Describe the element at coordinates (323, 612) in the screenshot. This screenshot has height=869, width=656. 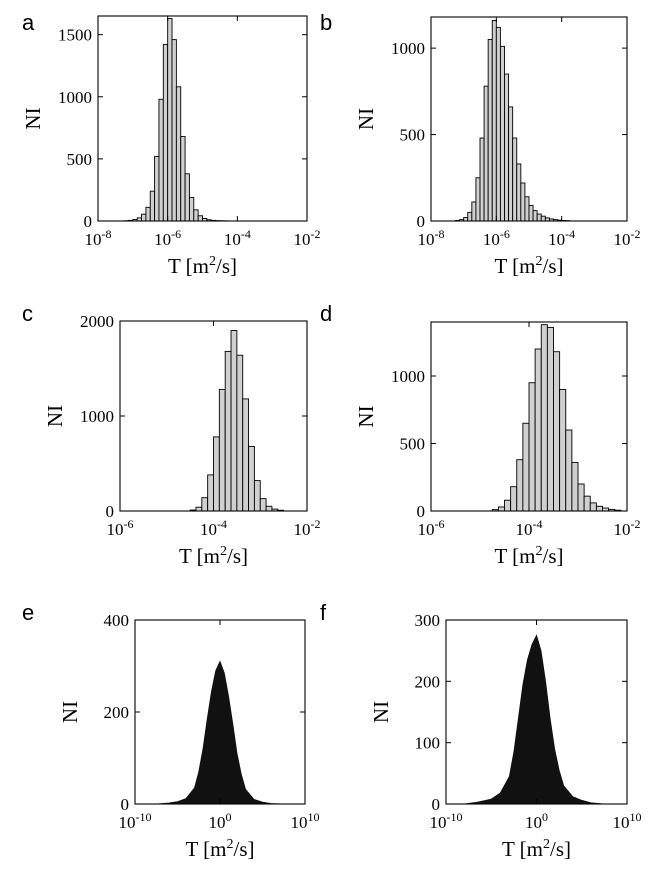
I see `panel-letter: f` at that location.